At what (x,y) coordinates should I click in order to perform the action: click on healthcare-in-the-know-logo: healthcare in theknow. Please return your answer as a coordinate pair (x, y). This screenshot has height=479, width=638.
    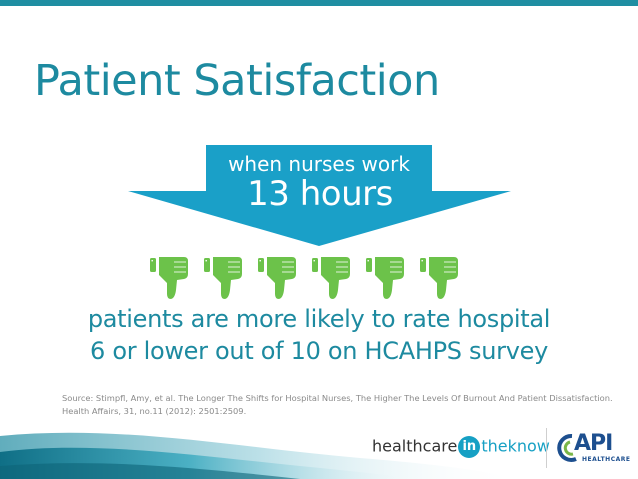
    Looking at the image, I should click on (461, 447).